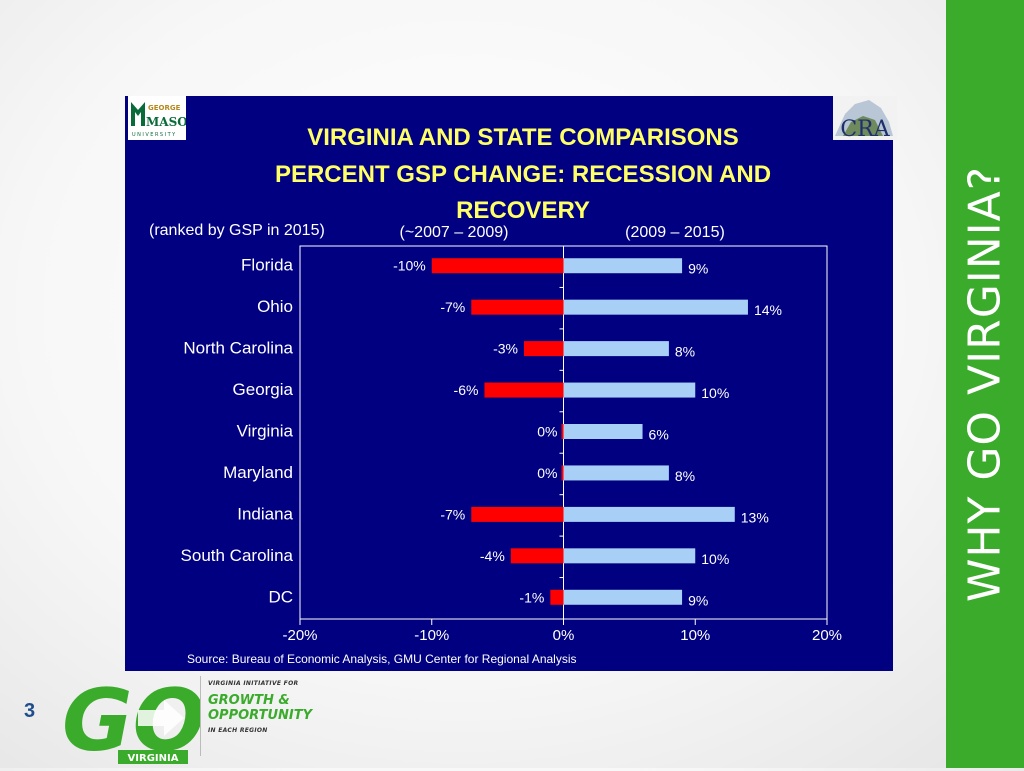 This screenshot has height=771, width=1024. I want to click on category-label: South Carolina, so click(237, 555).